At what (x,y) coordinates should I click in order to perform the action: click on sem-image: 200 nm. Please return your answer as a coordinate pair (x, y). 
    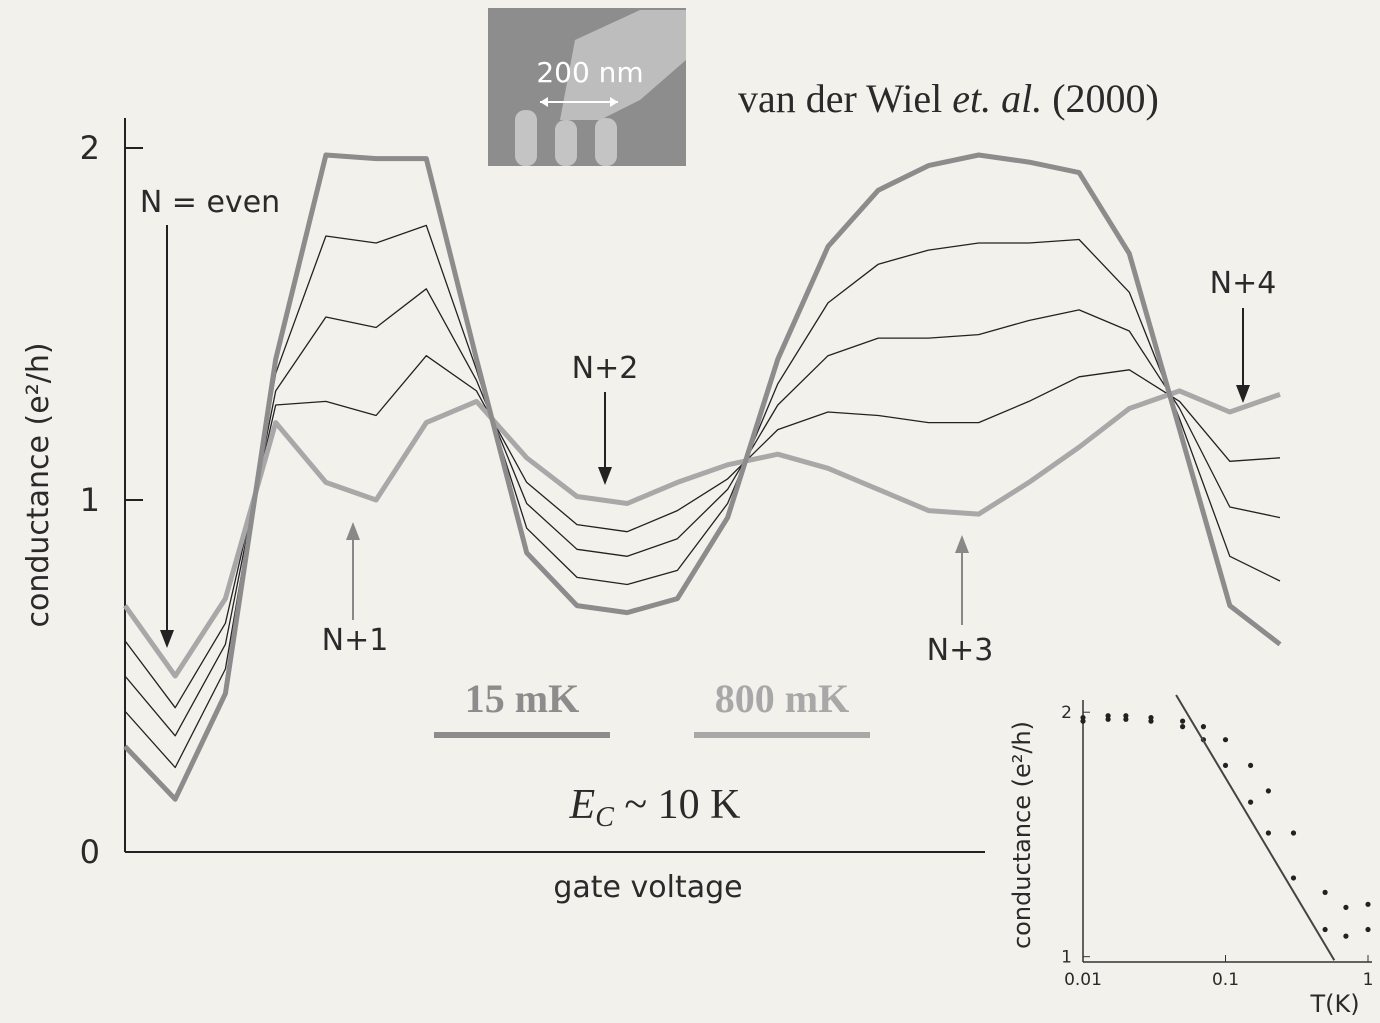
    Looking at the image, I should click on (587, 87).